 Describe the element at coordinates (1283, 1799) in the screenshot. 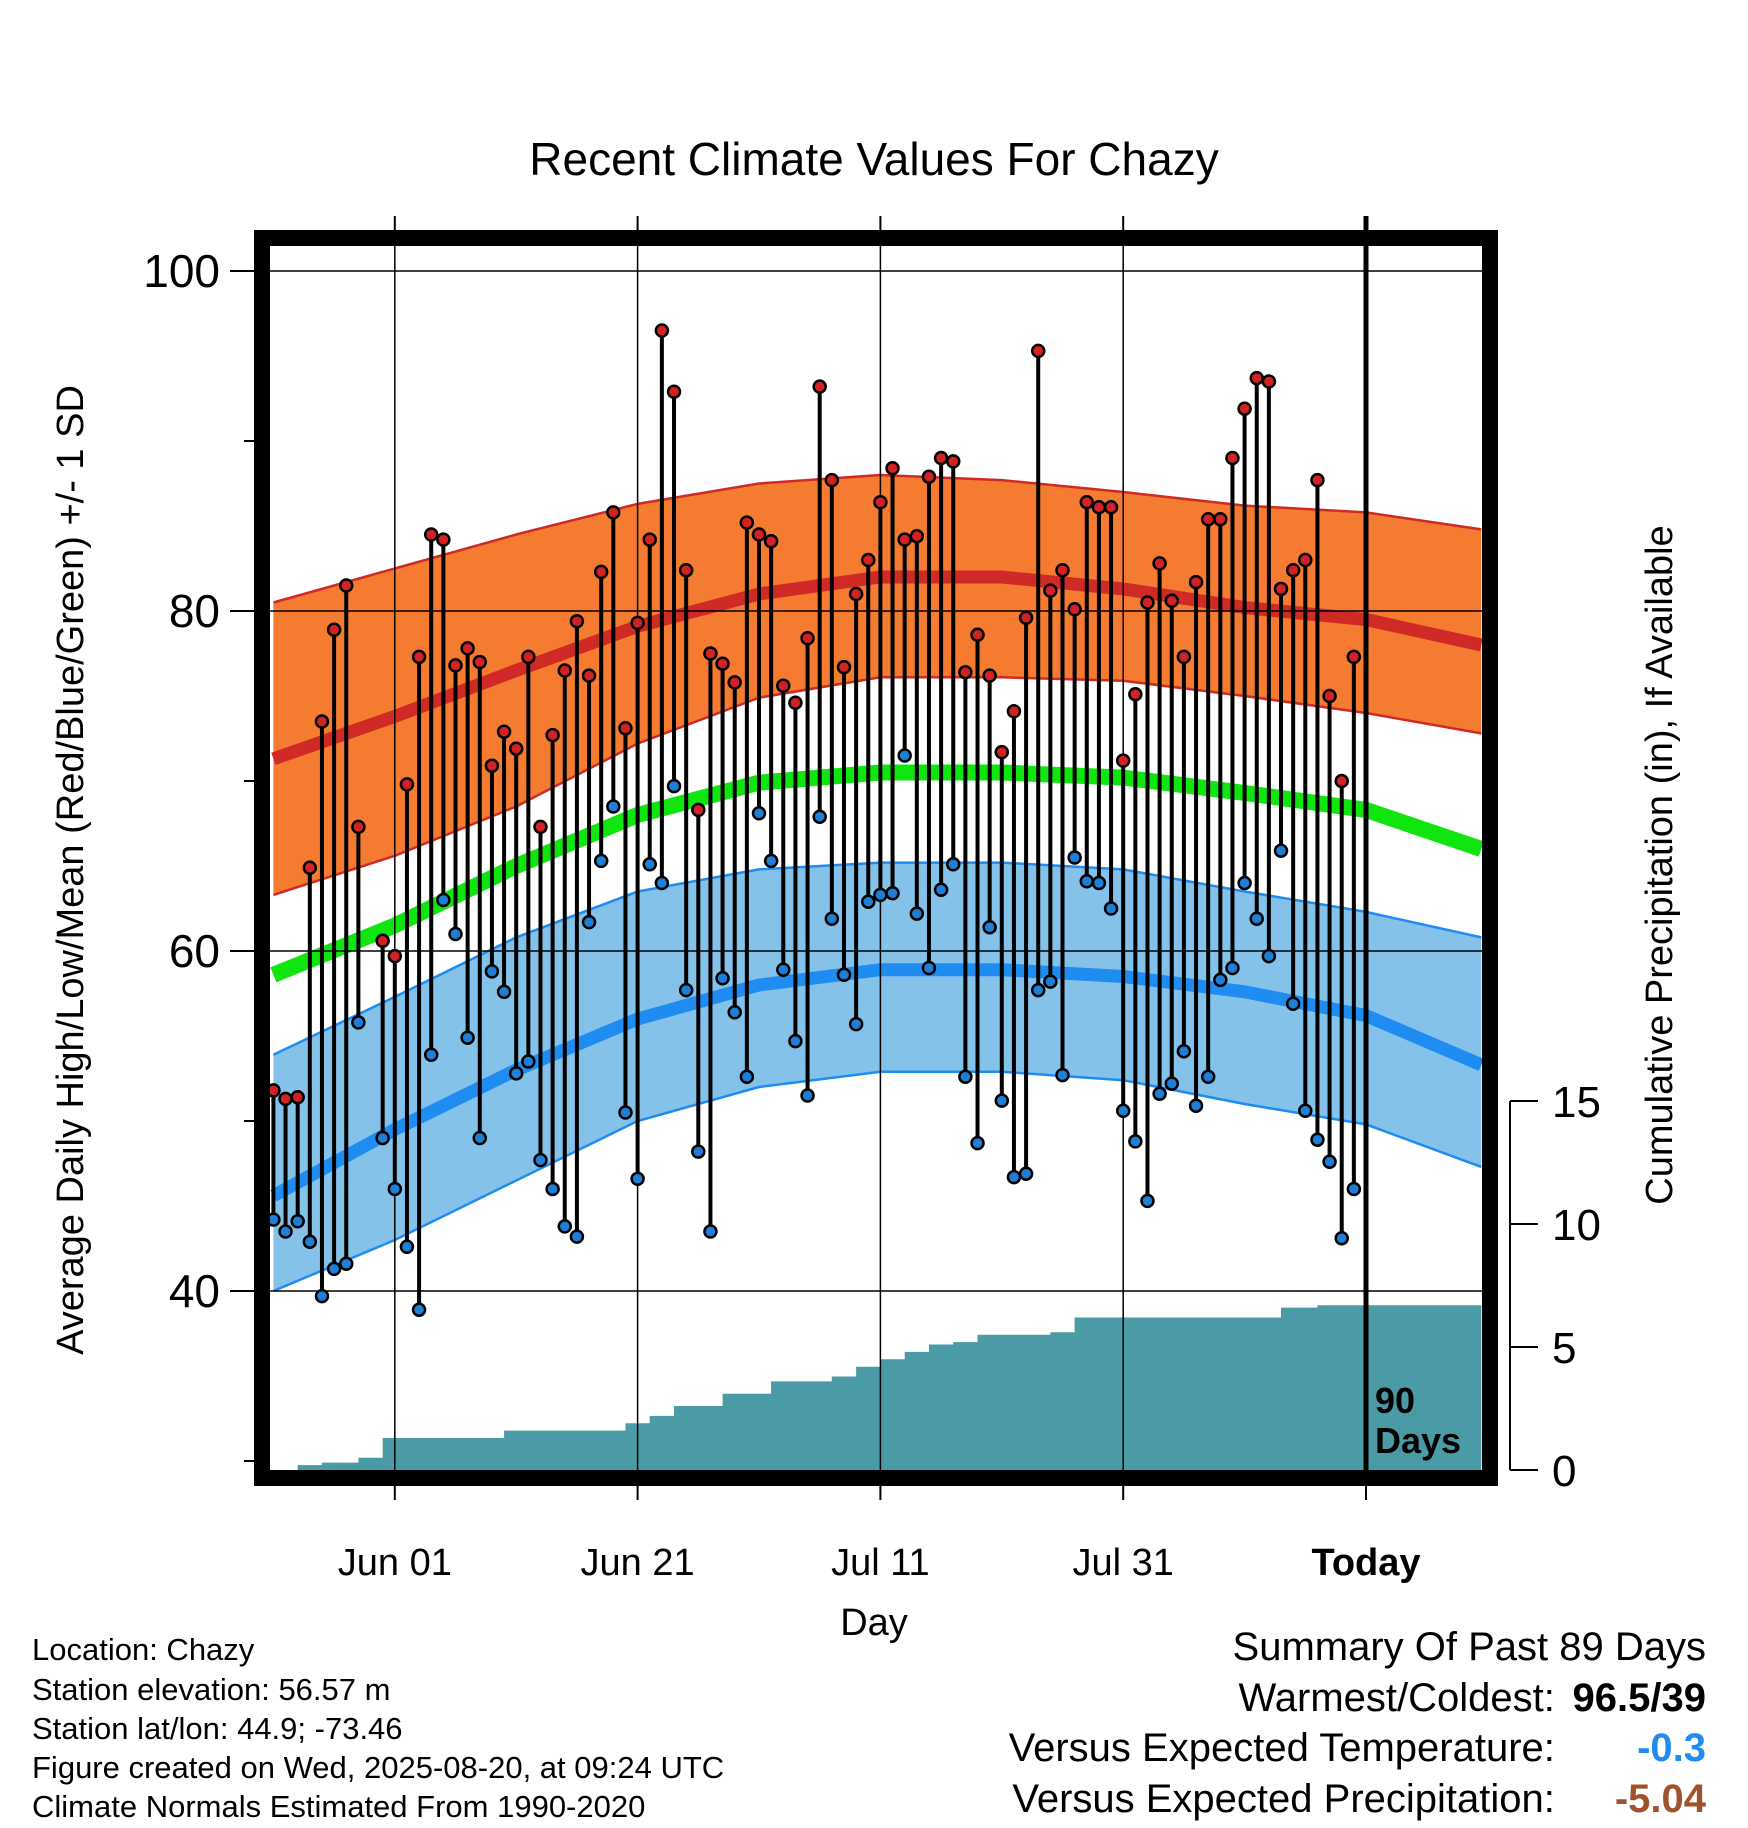

I see `summary-precip-label: Versus Expected Precipitation:` at that location.